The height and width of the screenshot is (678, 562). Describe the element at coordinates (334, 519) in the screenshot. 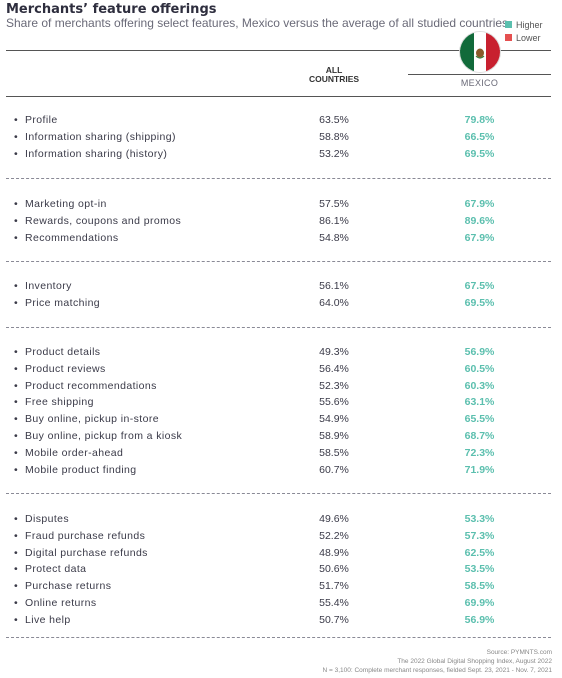

I see `row-value-all-countries: 49.6%` at that location.